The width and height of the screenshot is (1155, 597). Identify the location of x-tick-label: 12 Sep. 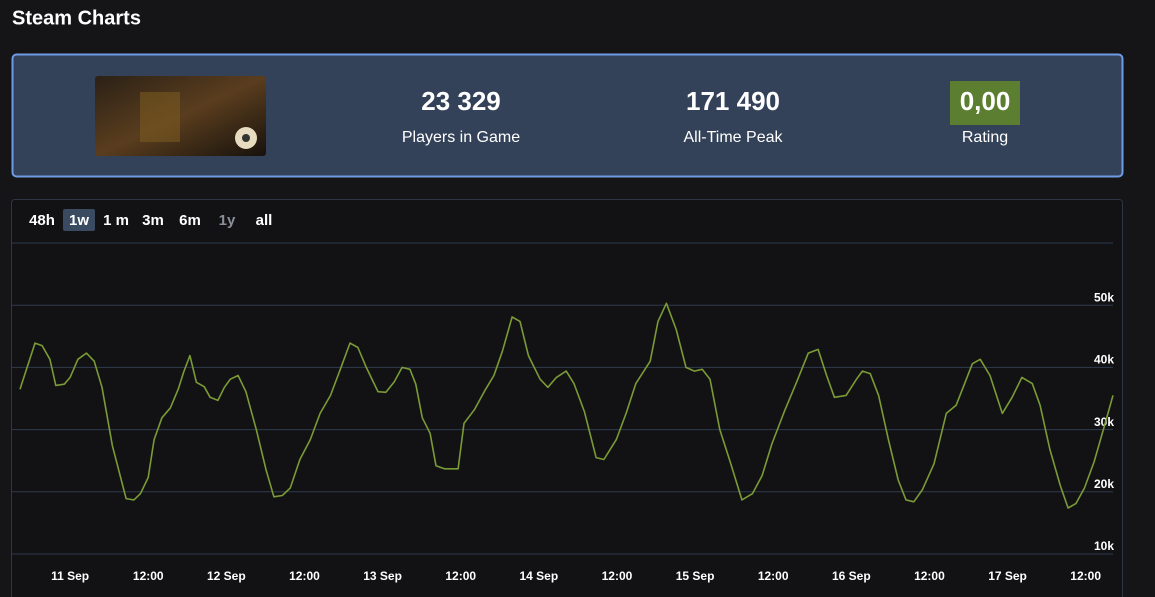
(226, 576).